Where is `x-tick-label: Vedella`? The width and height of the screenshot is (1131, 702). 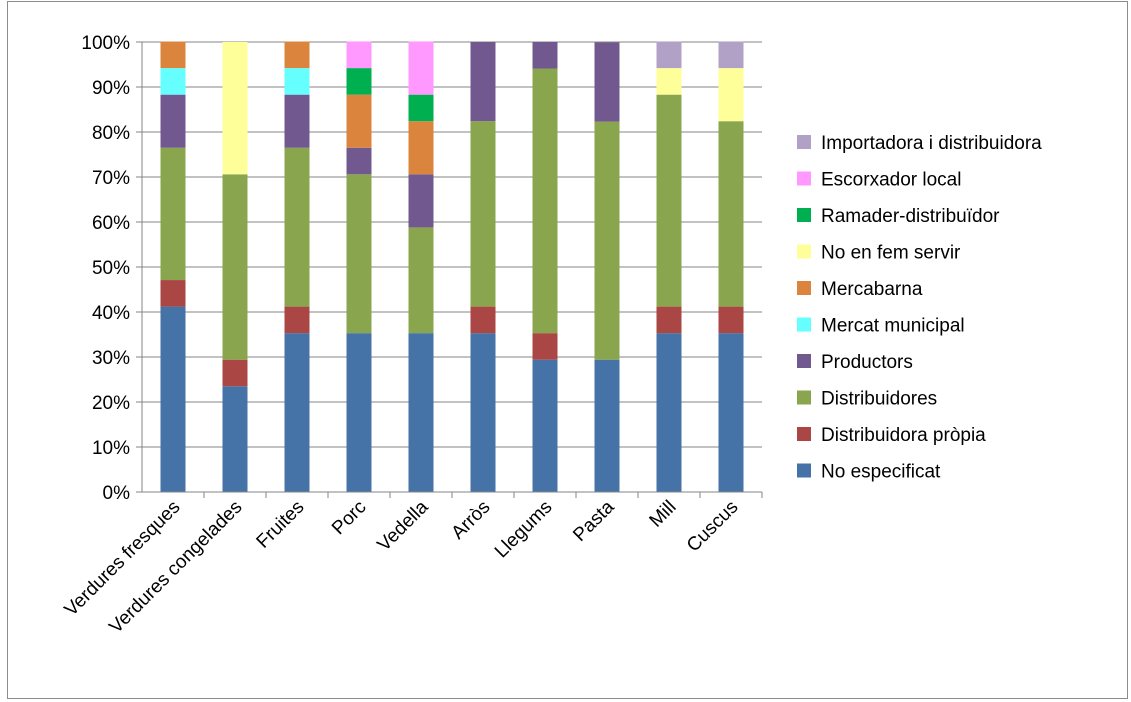 x-tick-label: Vedella is located at coordinates (403, 525).